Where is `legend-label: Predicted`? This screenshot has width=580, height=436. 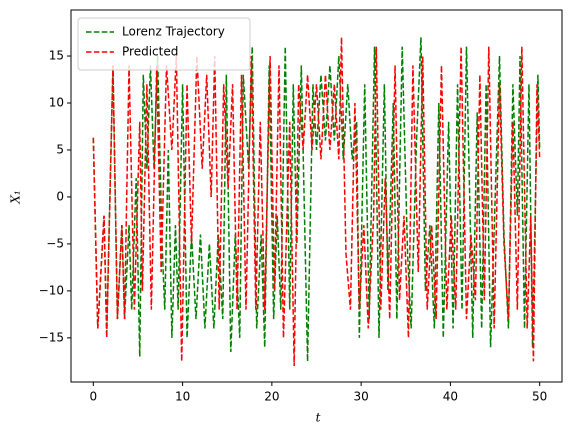
legend-label: Predicted is located at coordinates (150, 52).